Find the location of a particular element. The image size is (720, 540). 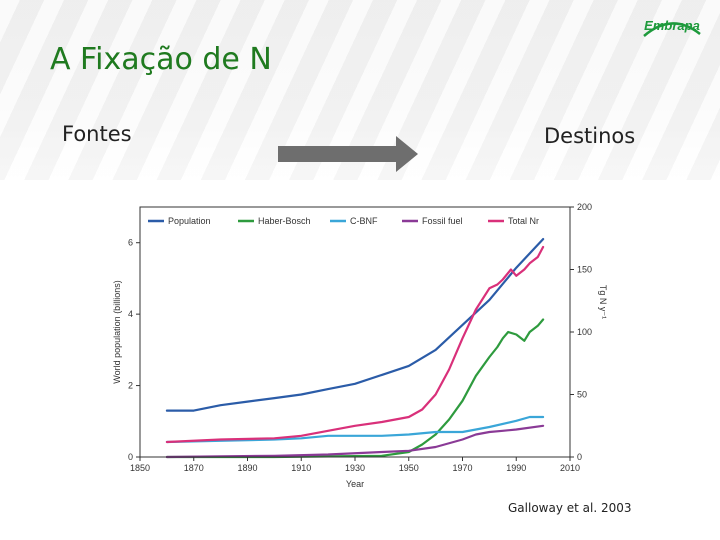

series-line-fossil-fuel is located at coordinates (355, 441).